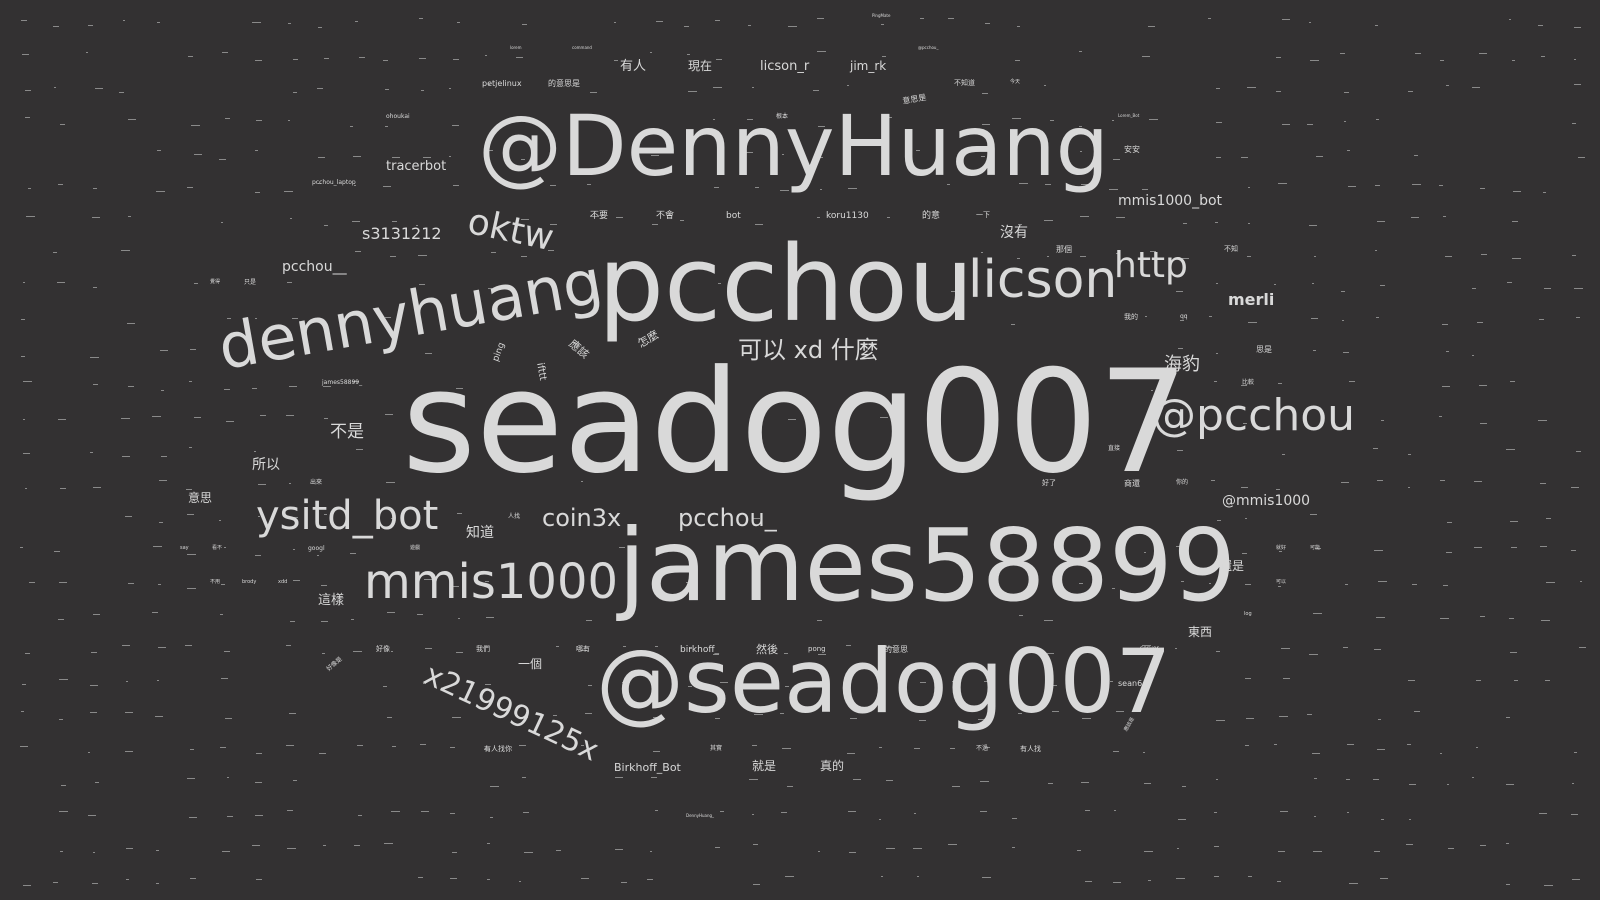  Describe the element at coordinates (215, 282) in the screenshot. I see `word-juede: 覺得` at that location.